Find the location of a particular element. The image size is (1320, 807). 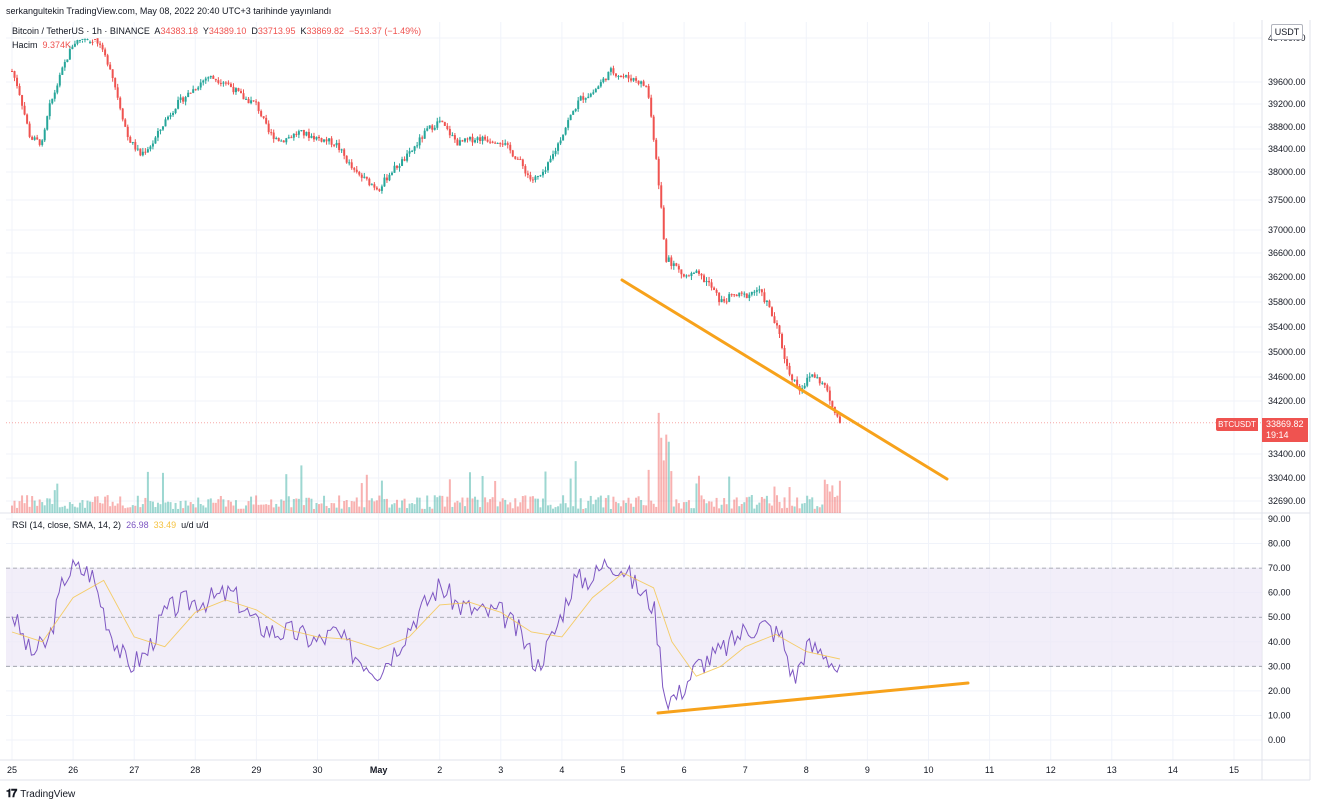

last-price-box: 33869.82 19:14 is located at coordinates (1285, 430).